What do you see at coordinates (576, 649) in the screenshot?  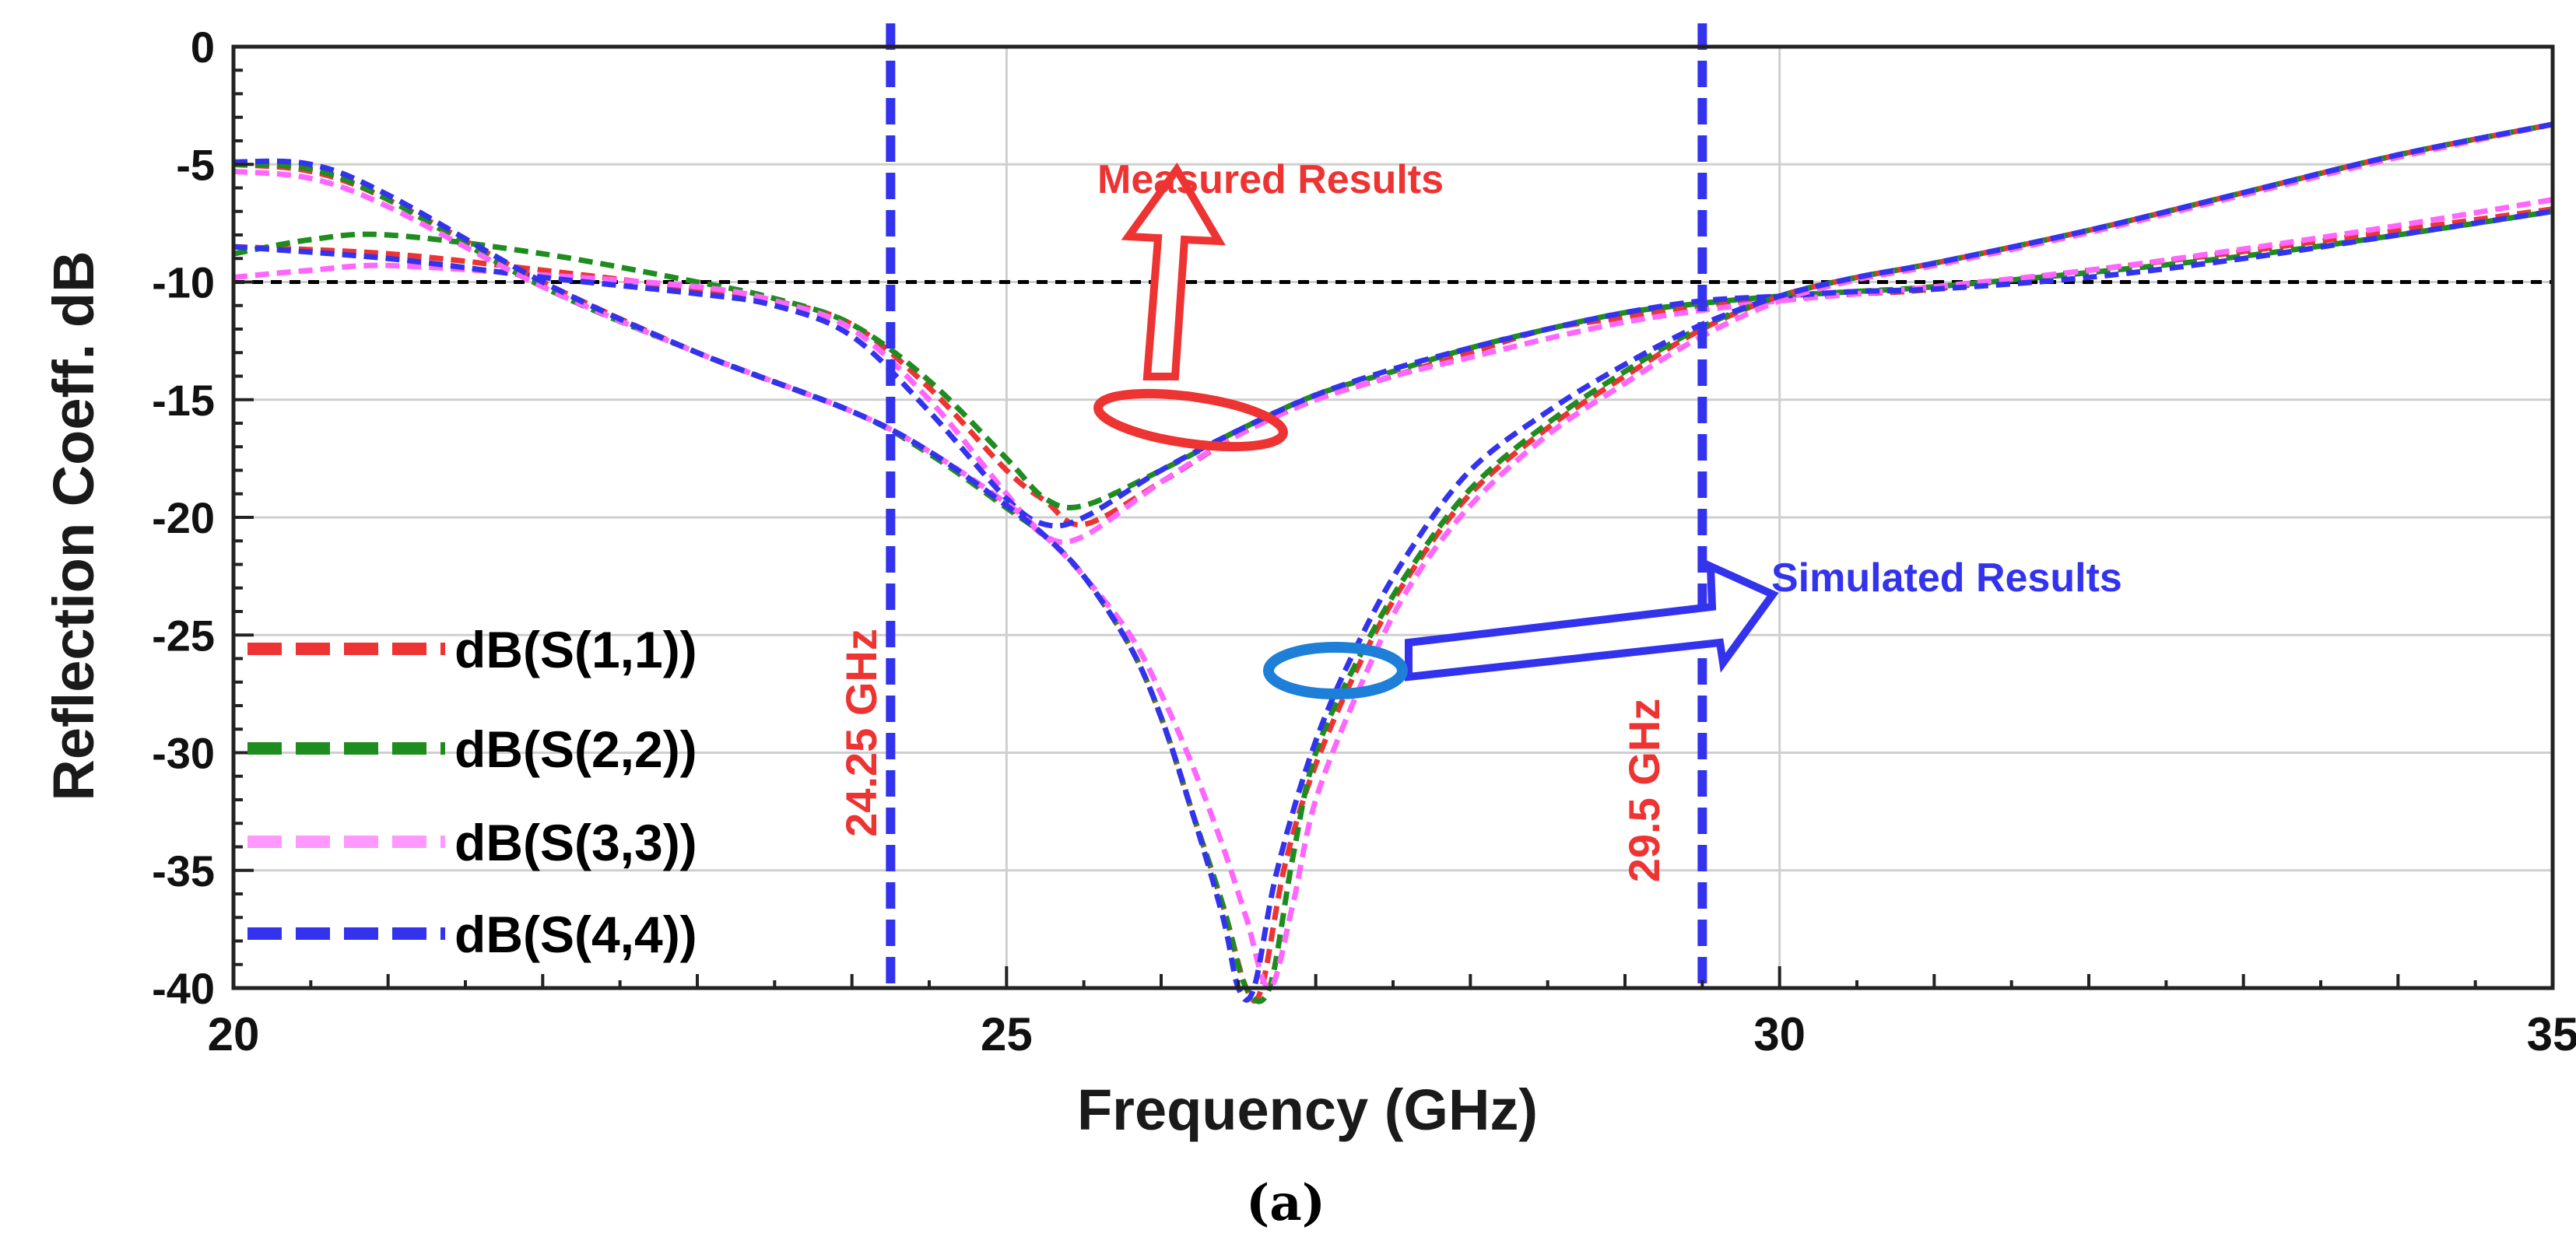 I see `legend-label: dB(S(1,1))` at bounding box center [576, 649].